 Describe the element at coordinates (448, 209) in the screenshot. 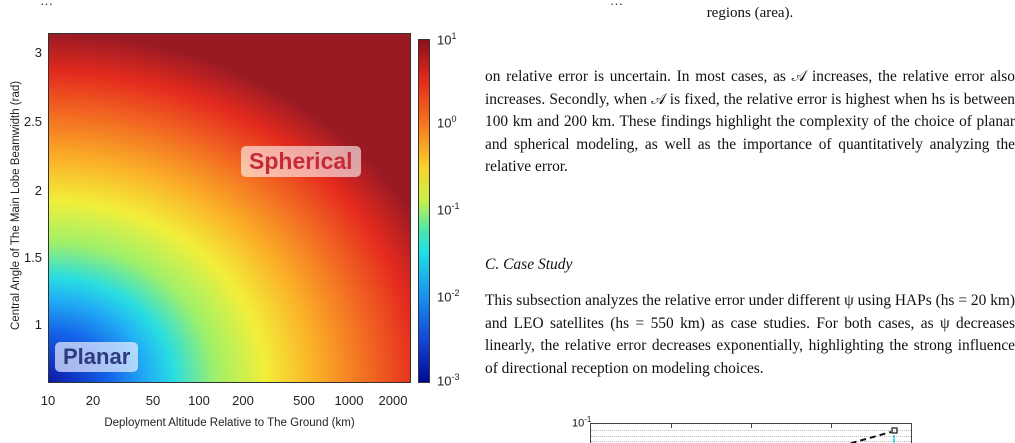

I see `colorbar-tick: 10⁻¹` at that location.